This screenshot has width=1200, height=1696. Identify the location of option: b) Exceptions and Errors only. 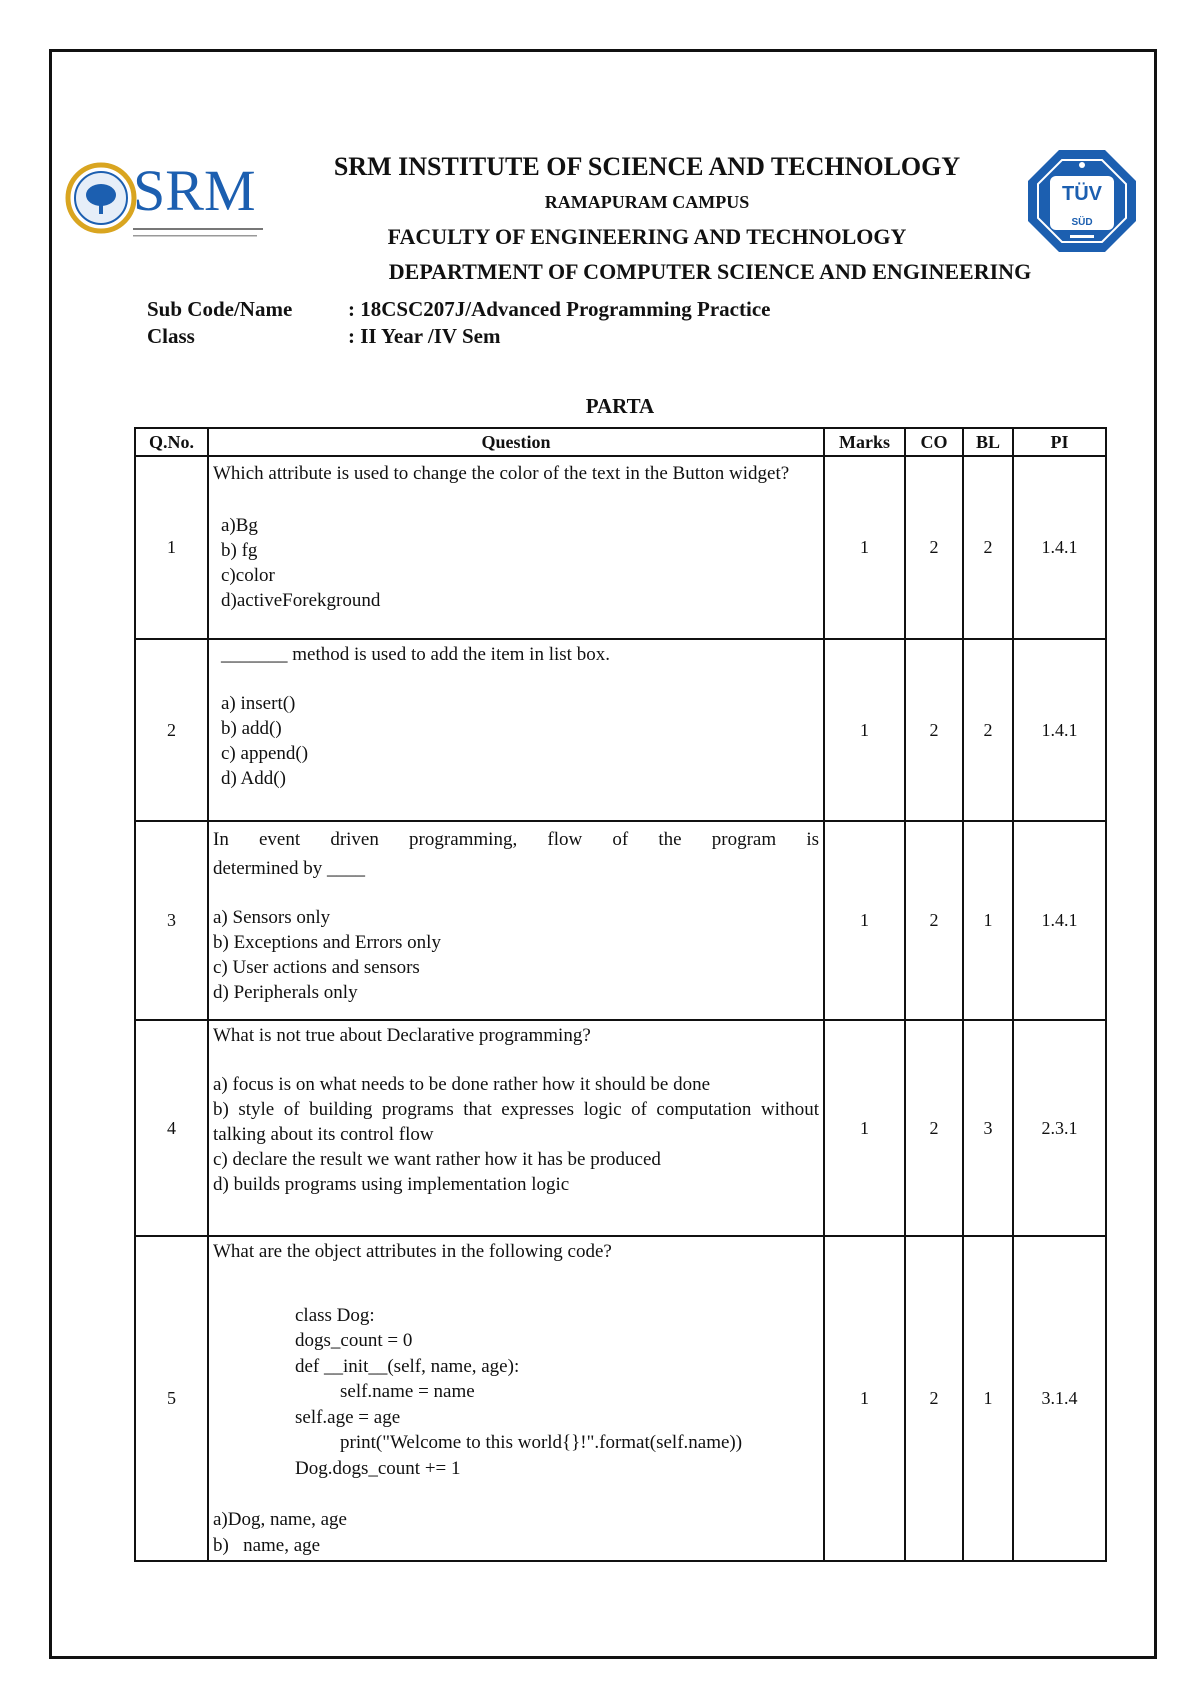
(327, 942).